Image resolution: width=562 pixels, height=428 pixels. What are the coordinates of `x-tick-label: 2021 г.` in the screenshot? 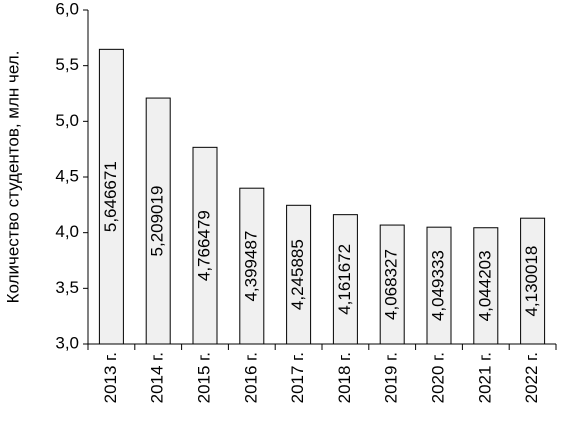 It's located at (484, 377).